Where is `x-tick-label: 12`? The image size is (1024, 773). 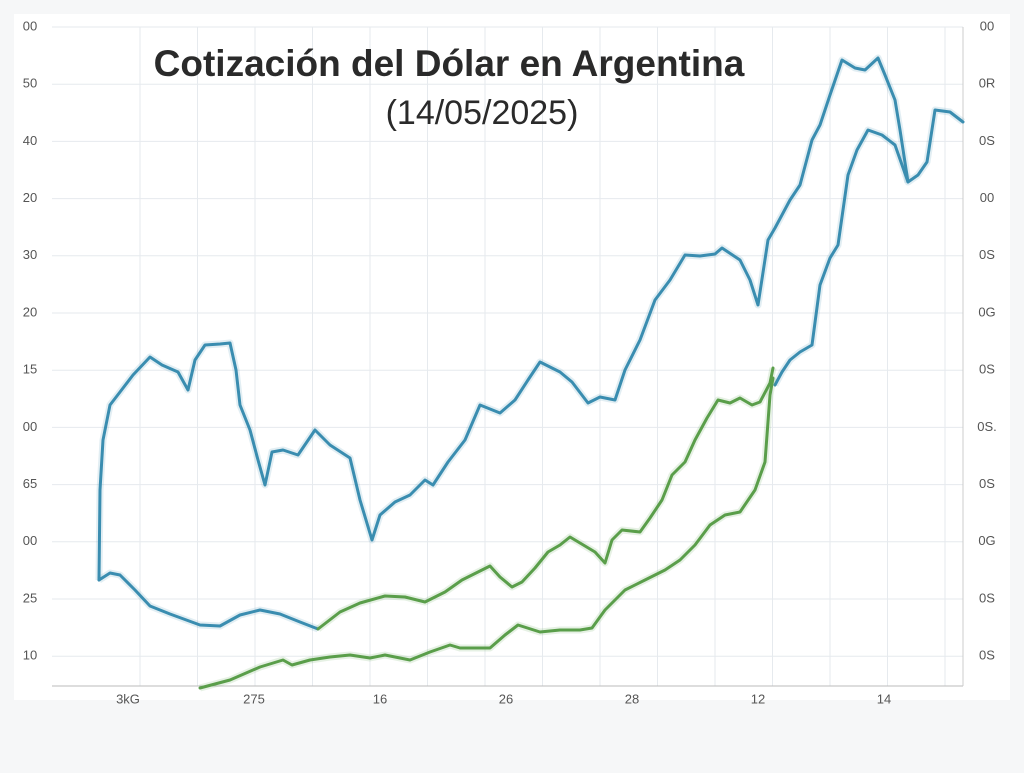
x-tick-label: 12 is located at coordinates (758, 698).